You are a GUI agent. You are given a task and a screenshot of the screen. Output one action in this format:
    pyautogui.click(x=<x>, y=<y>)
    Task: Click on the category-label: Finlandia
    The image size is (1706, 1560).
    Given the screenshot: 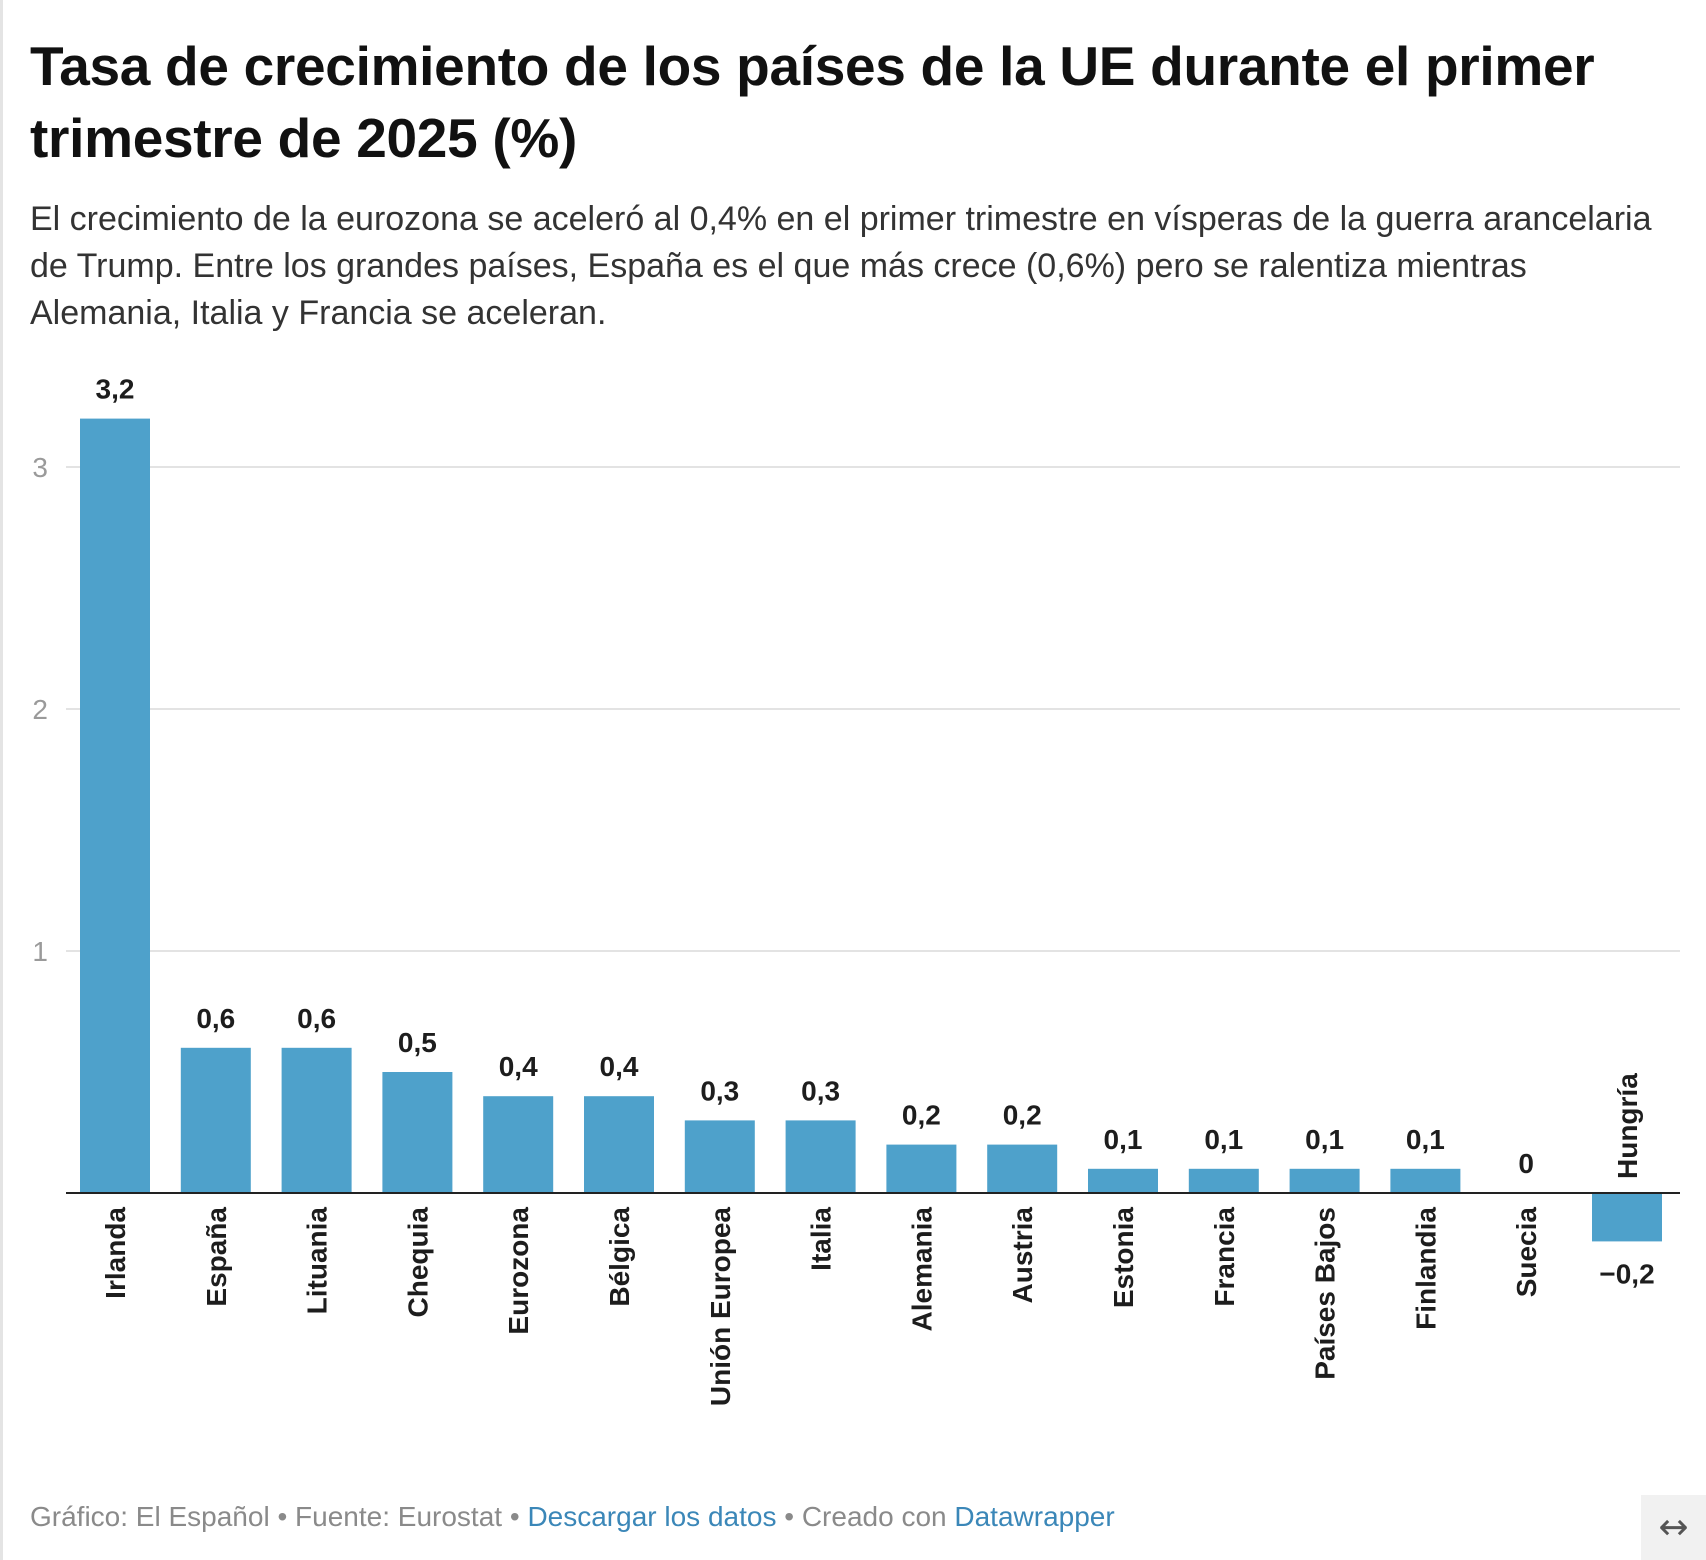 What is the action you would take?
    pyautogui.click(x=1425, y=1268)
    